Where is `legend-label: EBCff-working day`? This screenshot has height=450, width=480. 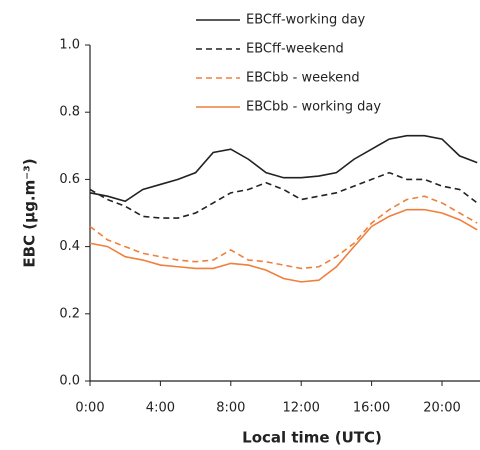 legend-label: EBCff-working day is located at coordinates (306, 20).